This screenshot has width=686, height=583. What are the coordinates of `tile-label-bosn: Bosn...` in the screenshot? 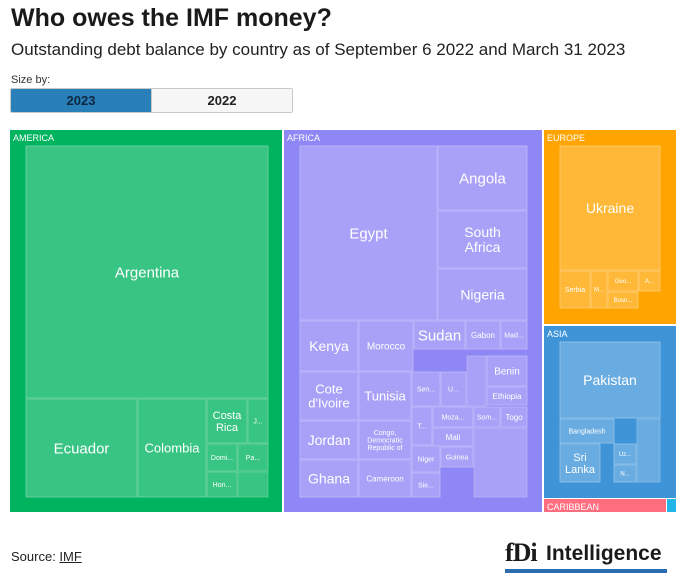 It's located at (623, 301).